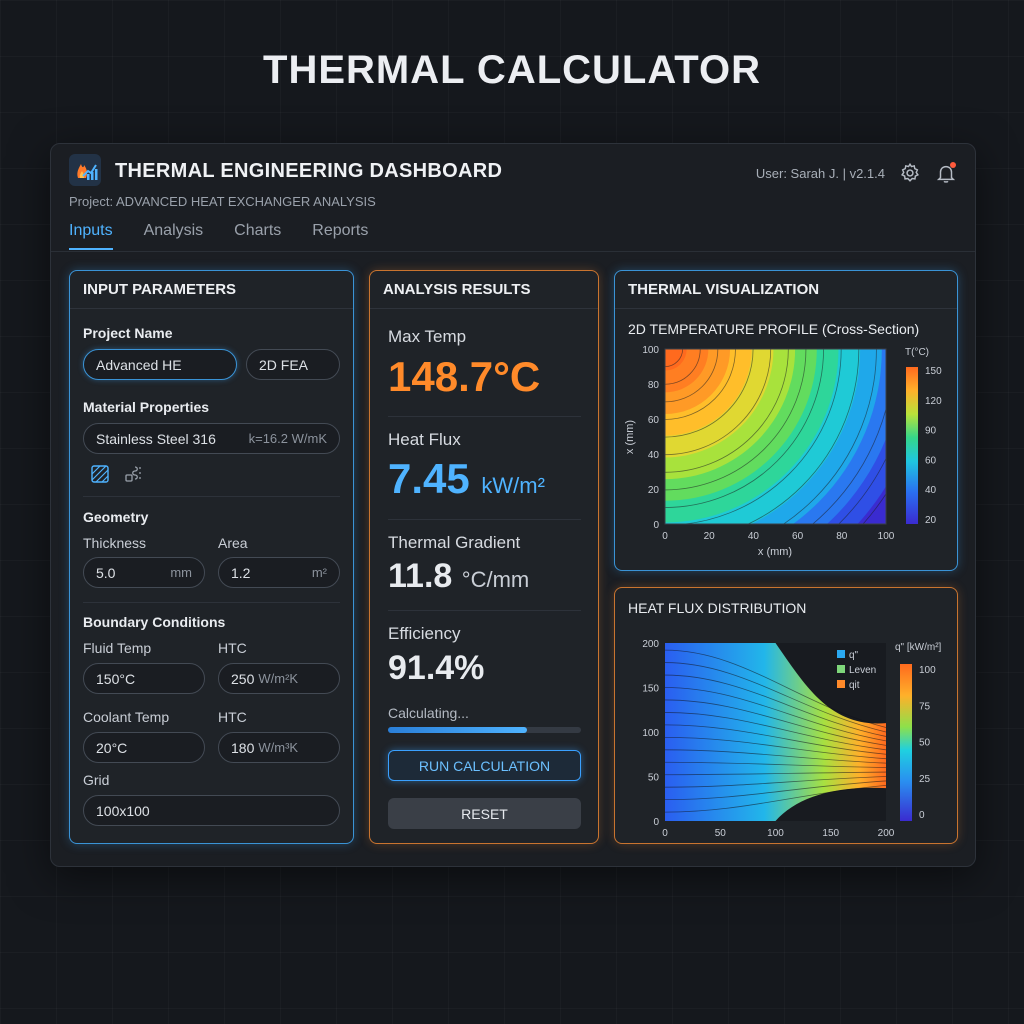 This screenshot has width=1024, height=1024. I want to click on temperature-colorbar-tick: 150, so click(933, 371).